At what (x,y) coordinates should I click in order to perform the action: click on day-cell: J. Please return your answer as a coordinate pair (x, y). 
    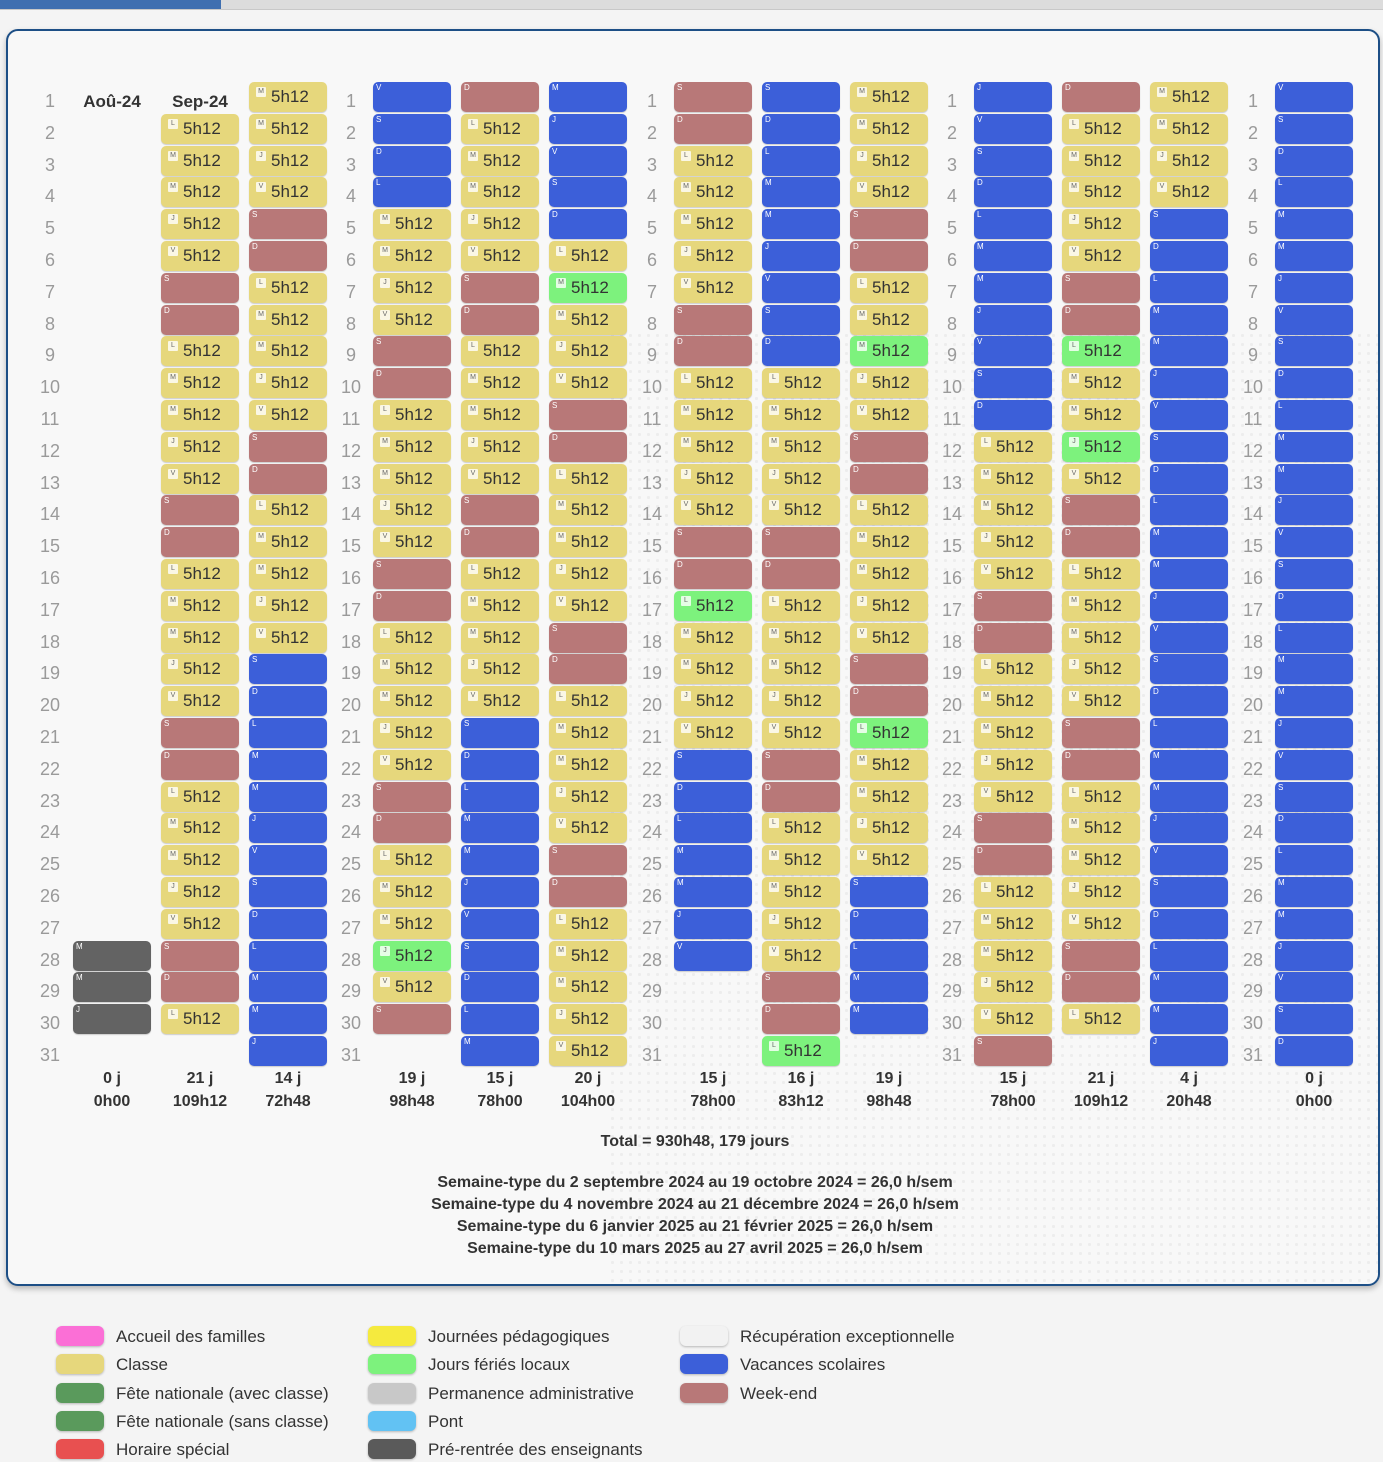
    Looking at the image, I should click on (1189, 1051).